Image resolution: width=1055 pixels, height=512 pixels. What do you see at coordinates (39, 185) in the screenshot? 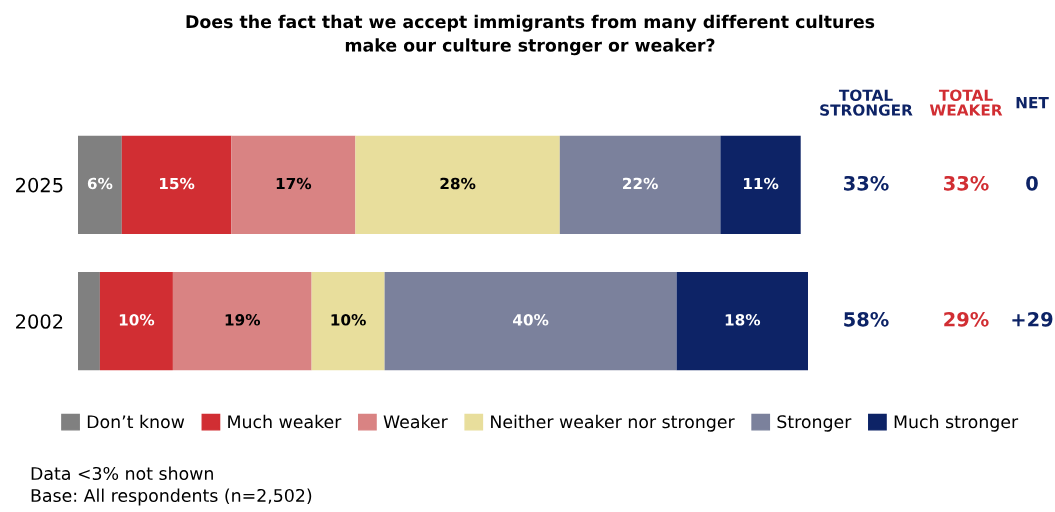
I see `y-tick-label: 2025` at bounding box center [39, 185].